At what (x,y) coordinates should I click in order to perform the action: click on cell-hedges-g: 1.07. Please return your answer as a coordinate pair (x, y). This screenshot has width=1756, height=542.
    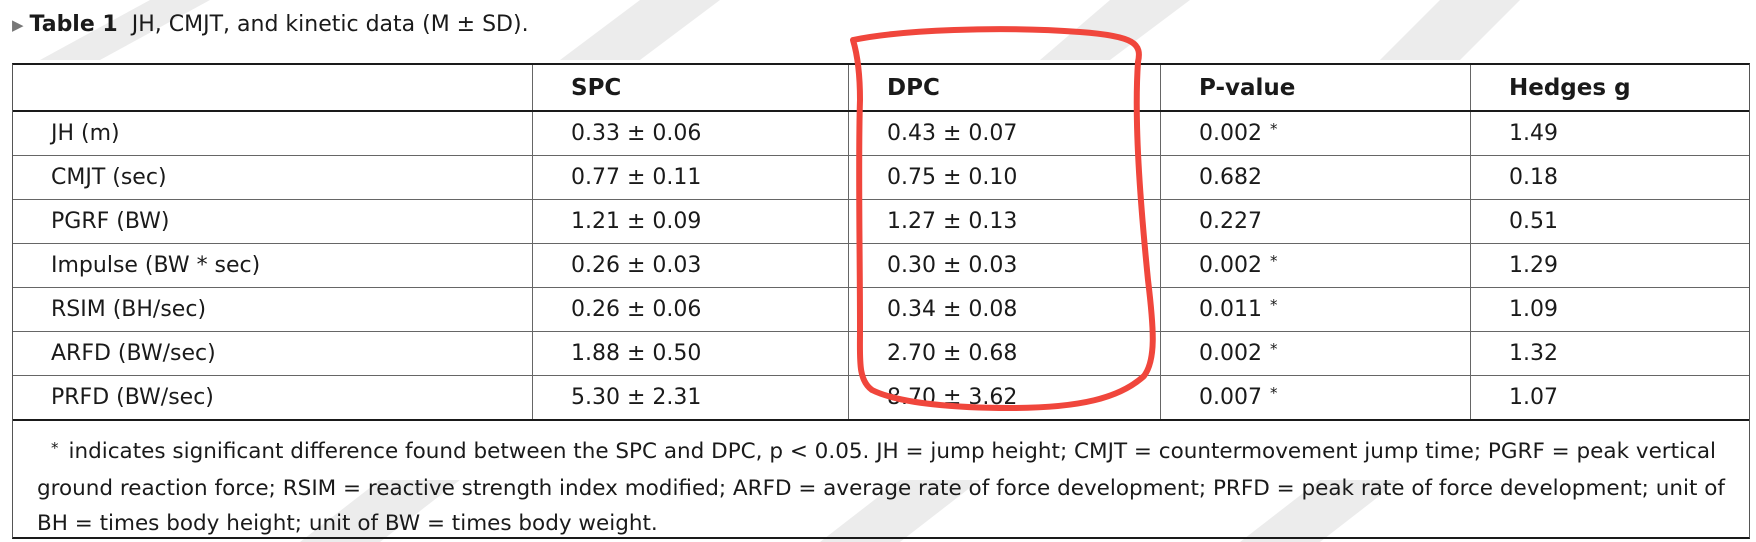
    Looking at the image, I should click on (1533, 397).